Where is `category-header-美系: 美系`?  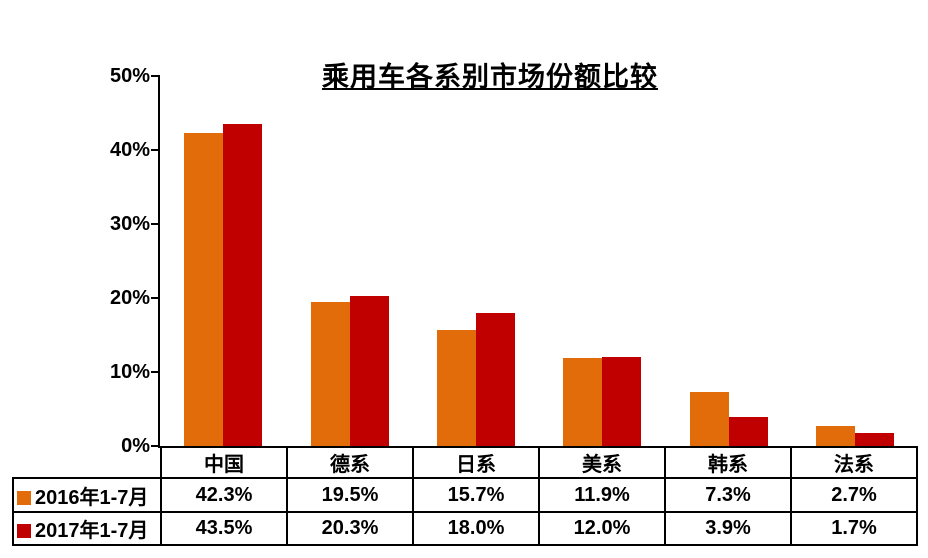
category-header-美系: 美系 is located at coordinates (602, 462).